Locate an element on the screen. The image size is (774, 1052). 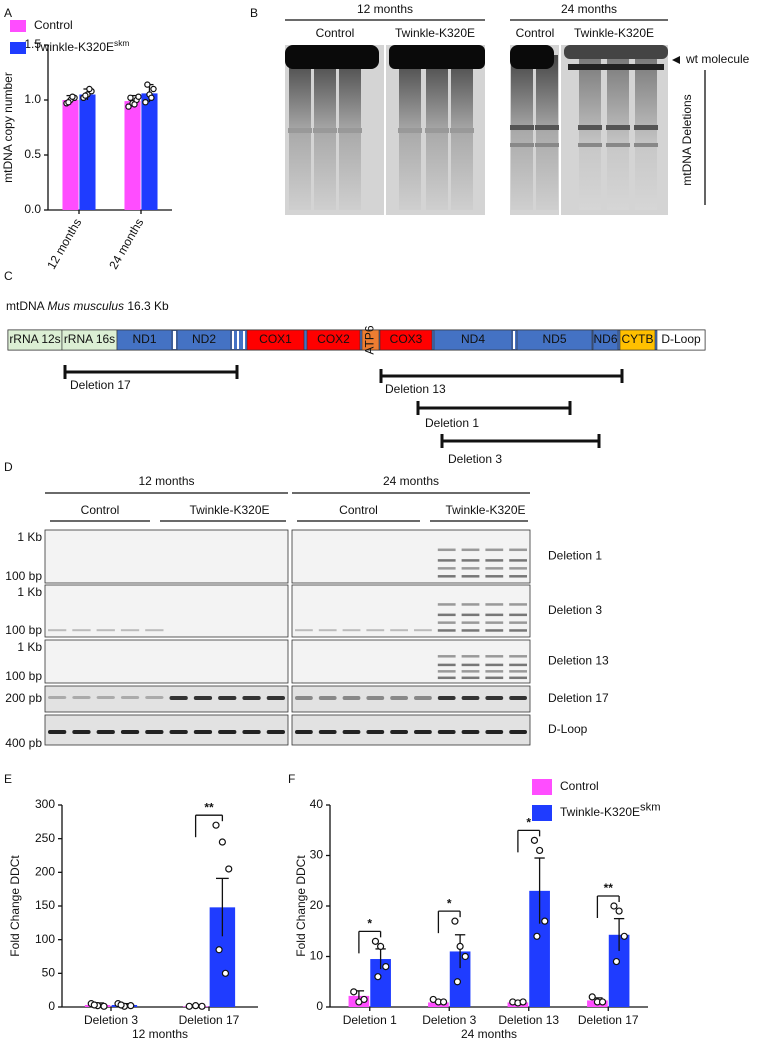
y-tick-label: 300 is located at coordinates (45, 804).